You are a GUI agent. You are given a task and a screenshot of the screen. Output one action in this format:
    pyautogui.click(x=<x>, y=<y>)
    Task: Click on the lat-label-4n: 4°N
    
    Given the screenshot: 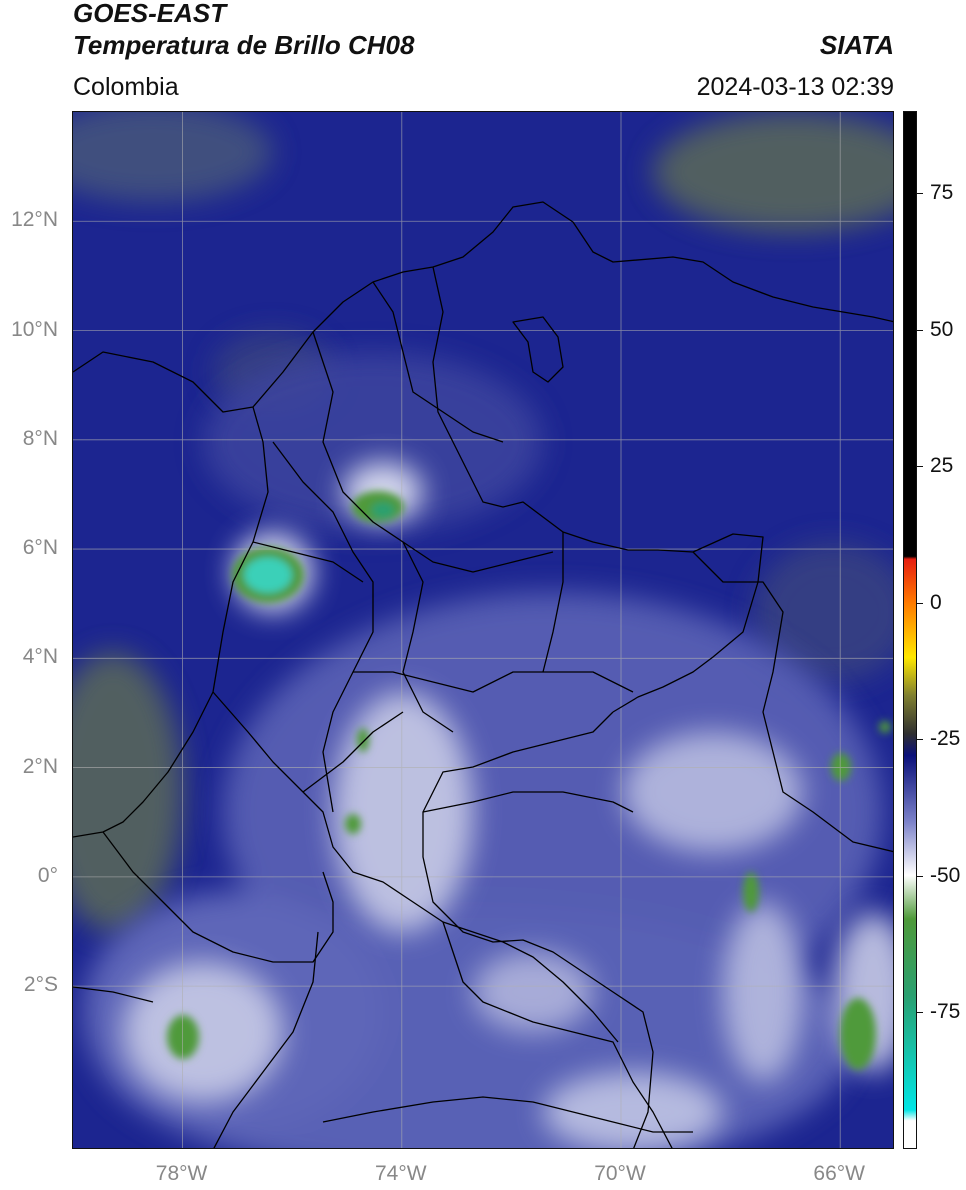 What is the action you would take?
    pyautogui.click(x=40, y=657)
    